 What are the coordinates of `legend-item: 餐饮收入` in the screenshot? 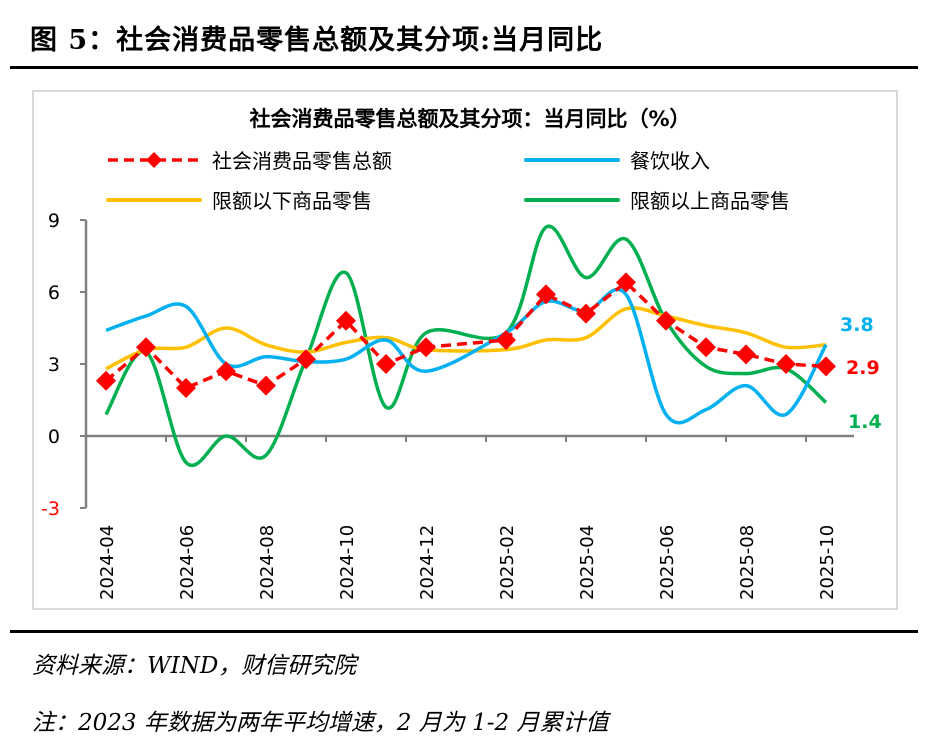 It's located at (617, 161).